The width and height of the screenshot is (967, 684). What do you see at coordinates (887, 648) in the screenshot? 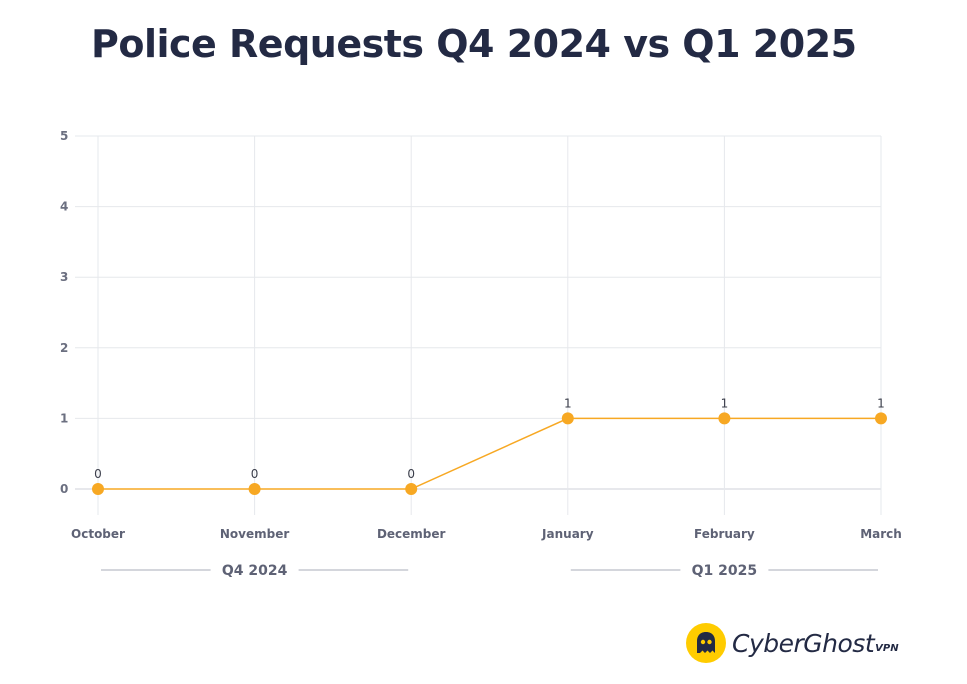
I see `brand-suffix: VPN` at bounding box center [887, 648].